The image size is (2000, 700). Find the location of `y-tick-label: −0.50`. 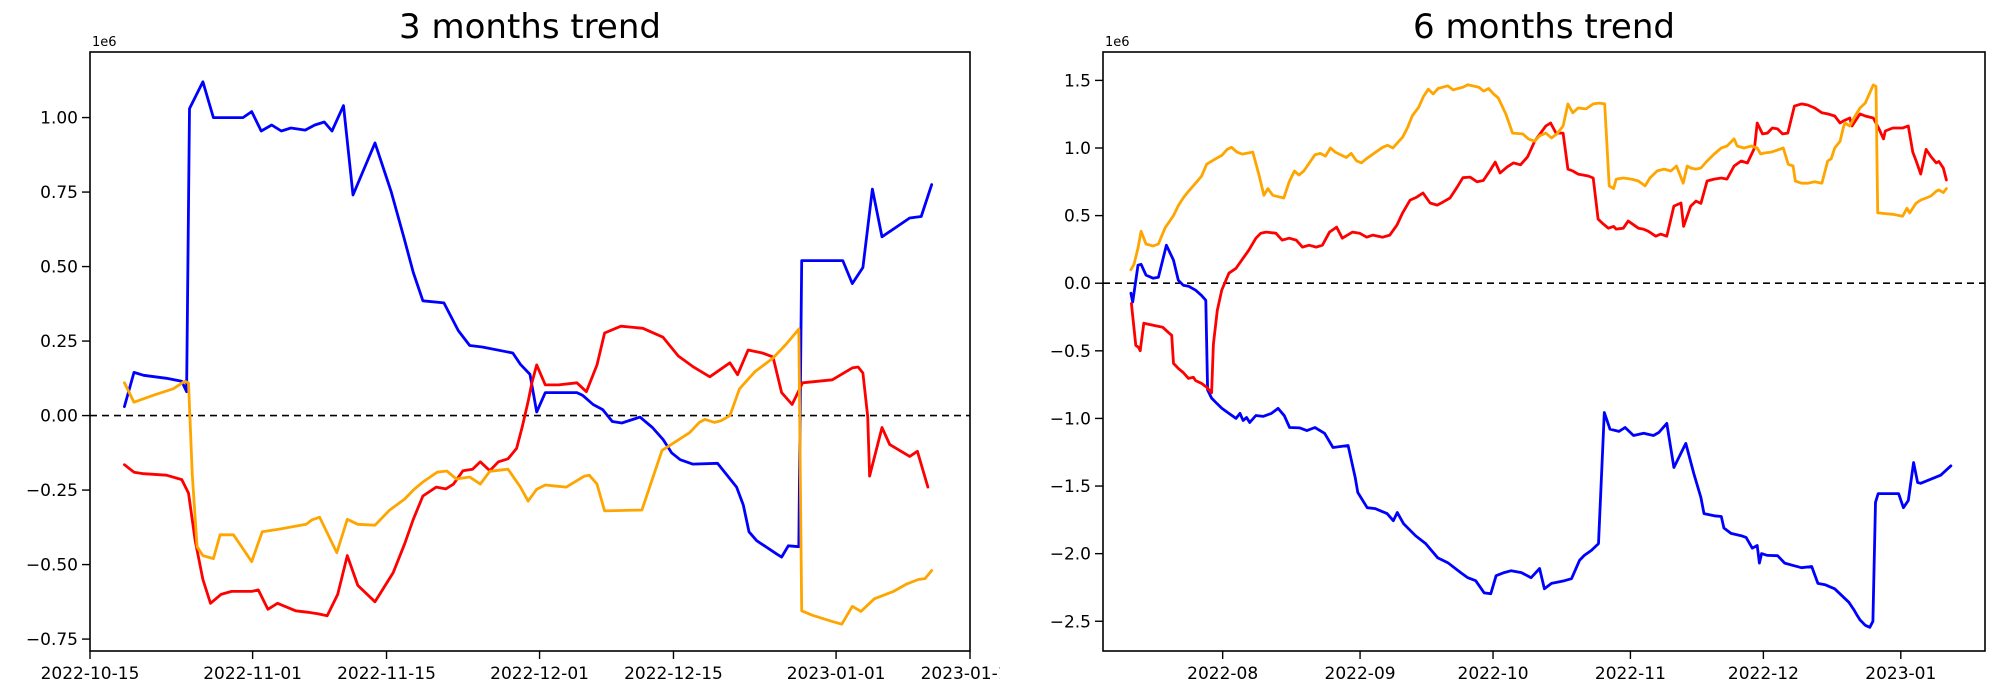

y-tick-label: −0.50 is located at coordinates (52, 566).